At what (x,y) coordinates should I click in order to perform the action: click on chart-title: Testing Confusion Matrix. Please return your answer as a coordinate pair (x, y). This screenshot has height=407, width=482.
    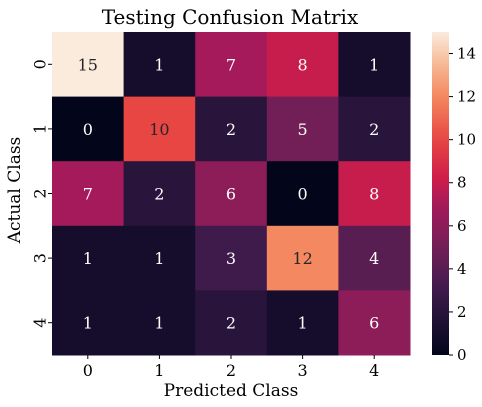
    Looking at the image, I should click on (230, 17).